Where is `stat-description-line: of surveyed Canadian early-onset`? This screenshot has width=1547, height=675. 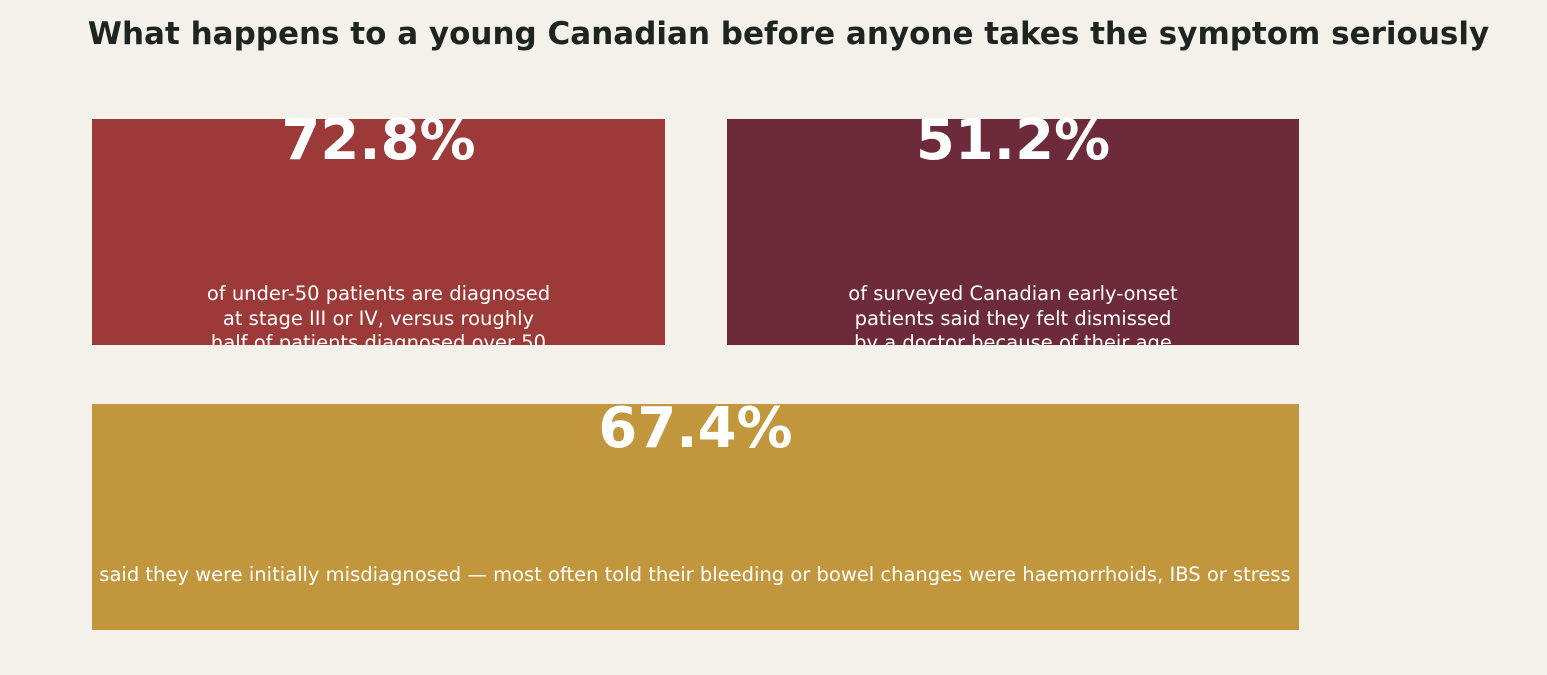
stat-description-line: of surveyed Canadian early-onset is located at coordinates (1013, 293).